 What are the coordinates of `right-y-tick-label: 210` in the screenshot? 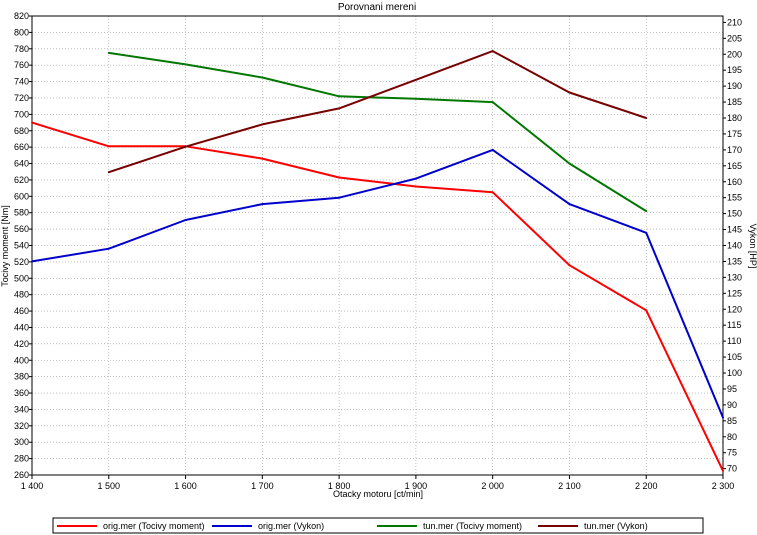 It's located at (734, 22).